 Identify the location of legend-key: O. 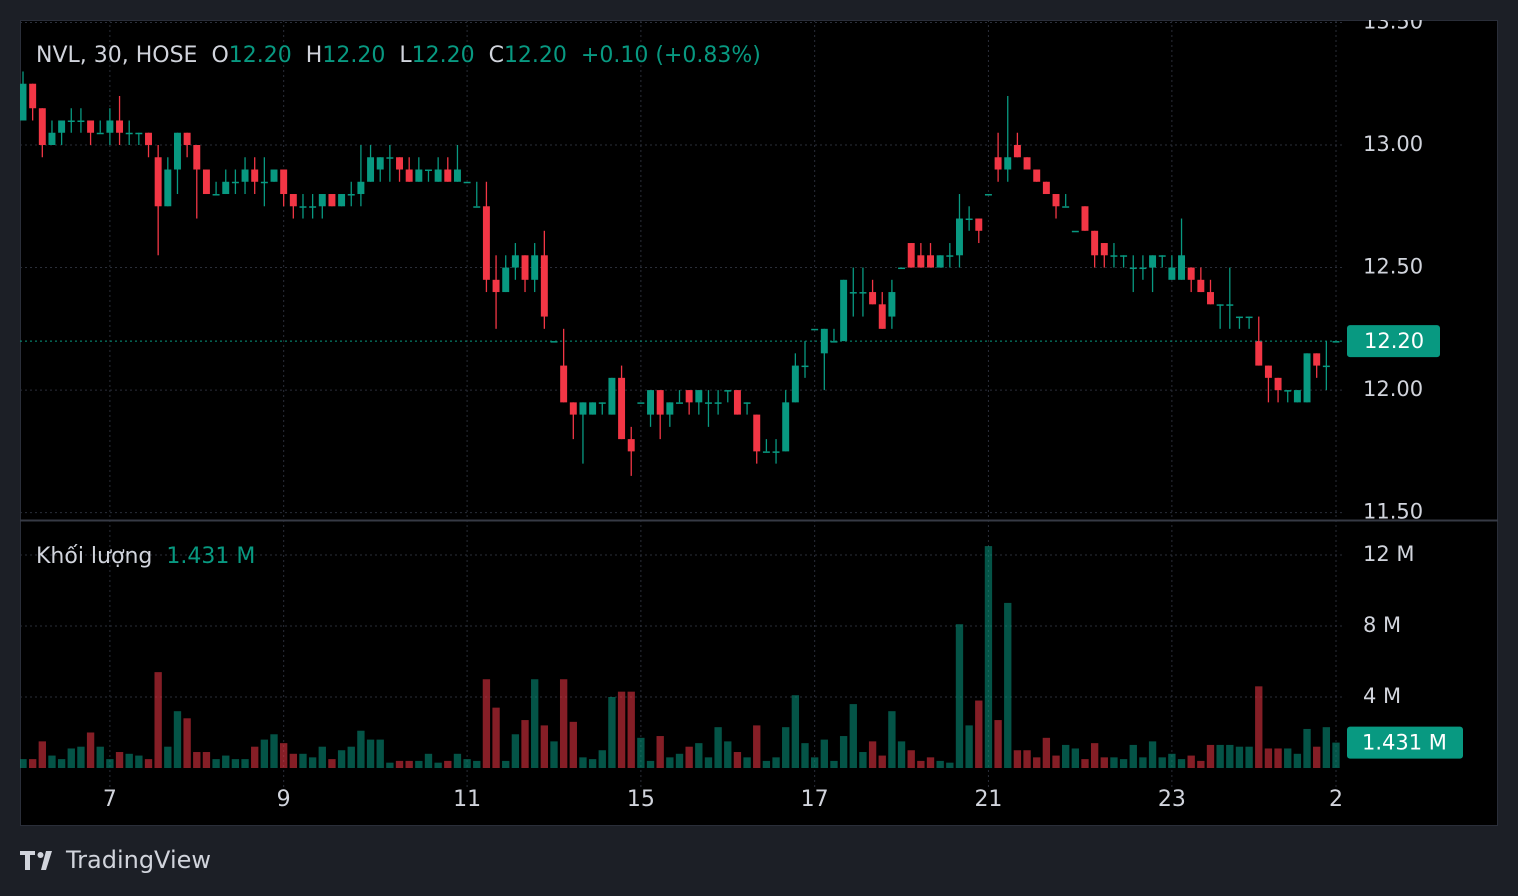
(219, 55).